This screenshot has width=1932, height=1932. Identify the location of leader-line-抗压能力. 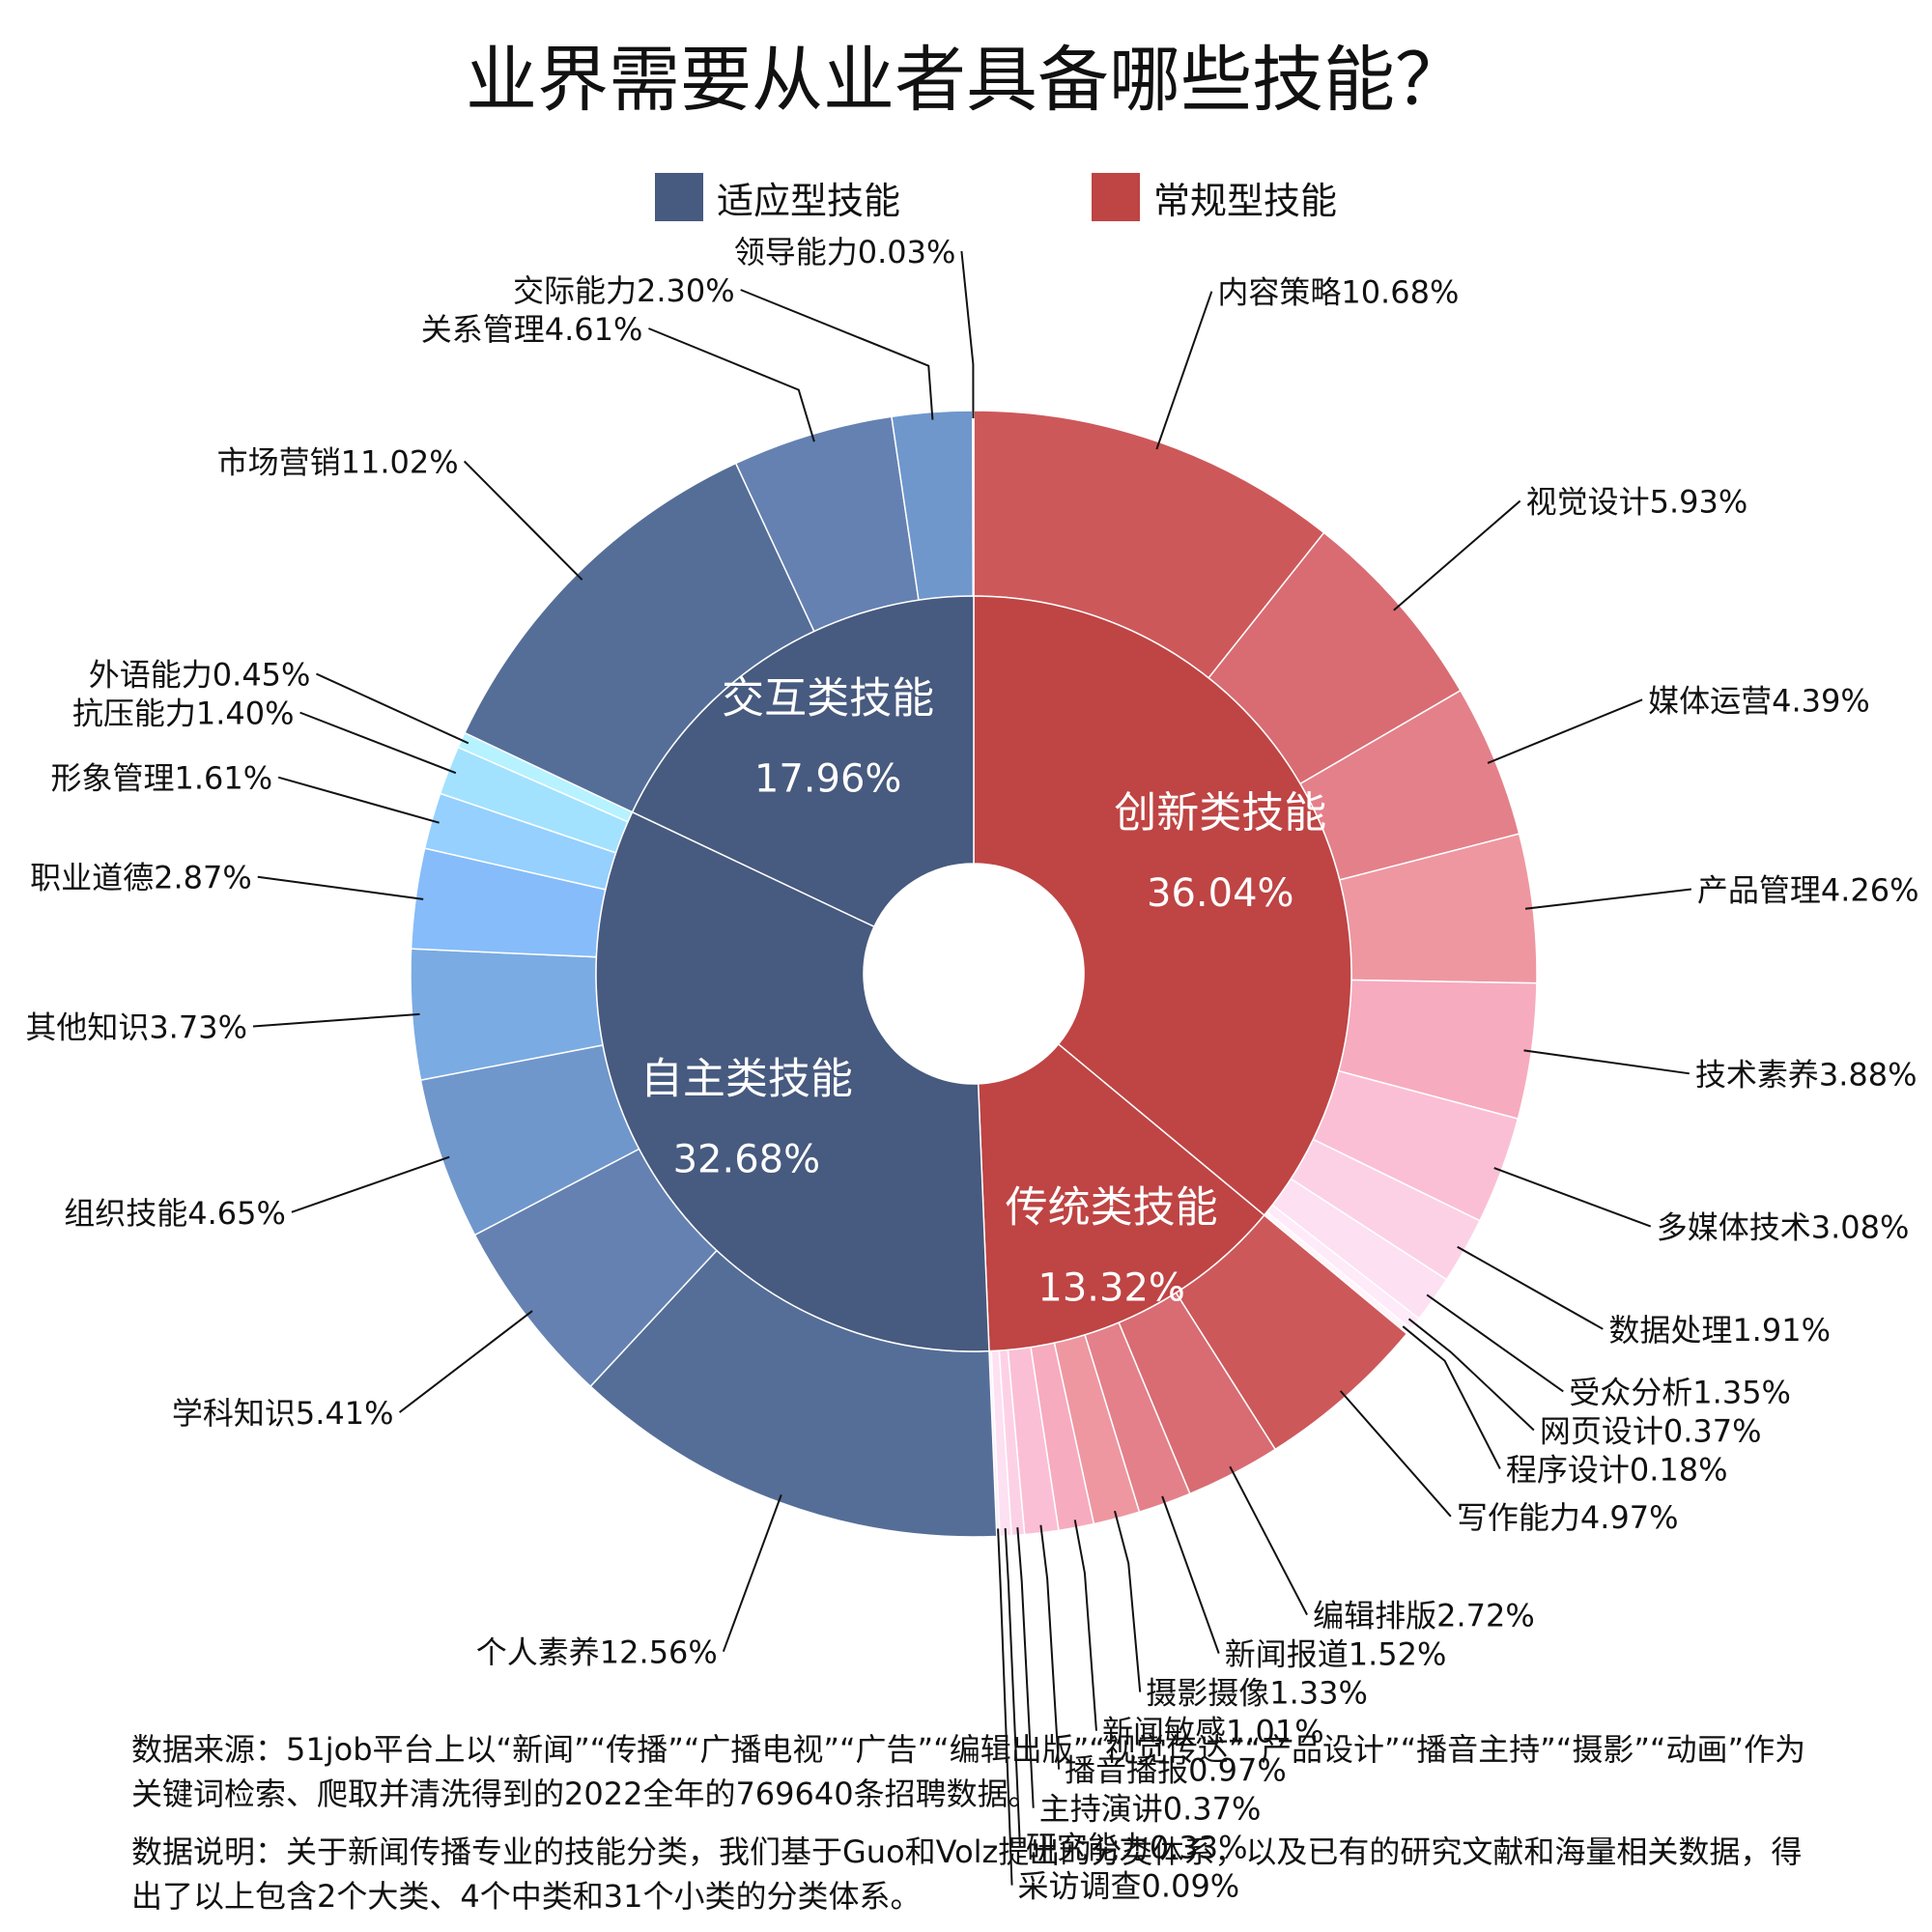
(378, 743).